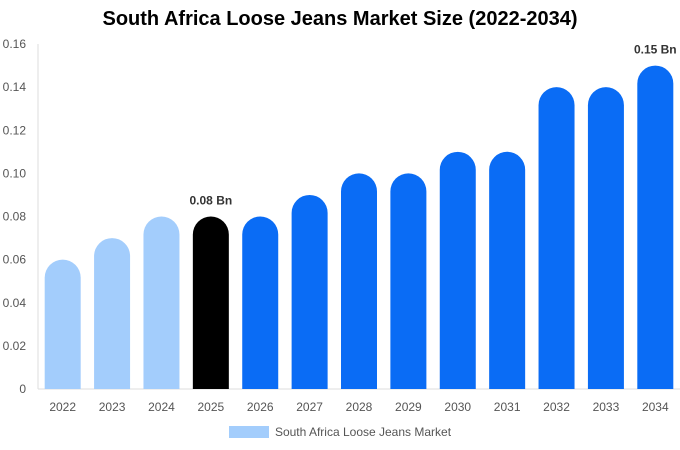 The image size is (680, 450). Describe the element at coordinates (248, 432) in the screenshot. I see `legend-swatch` at that location.